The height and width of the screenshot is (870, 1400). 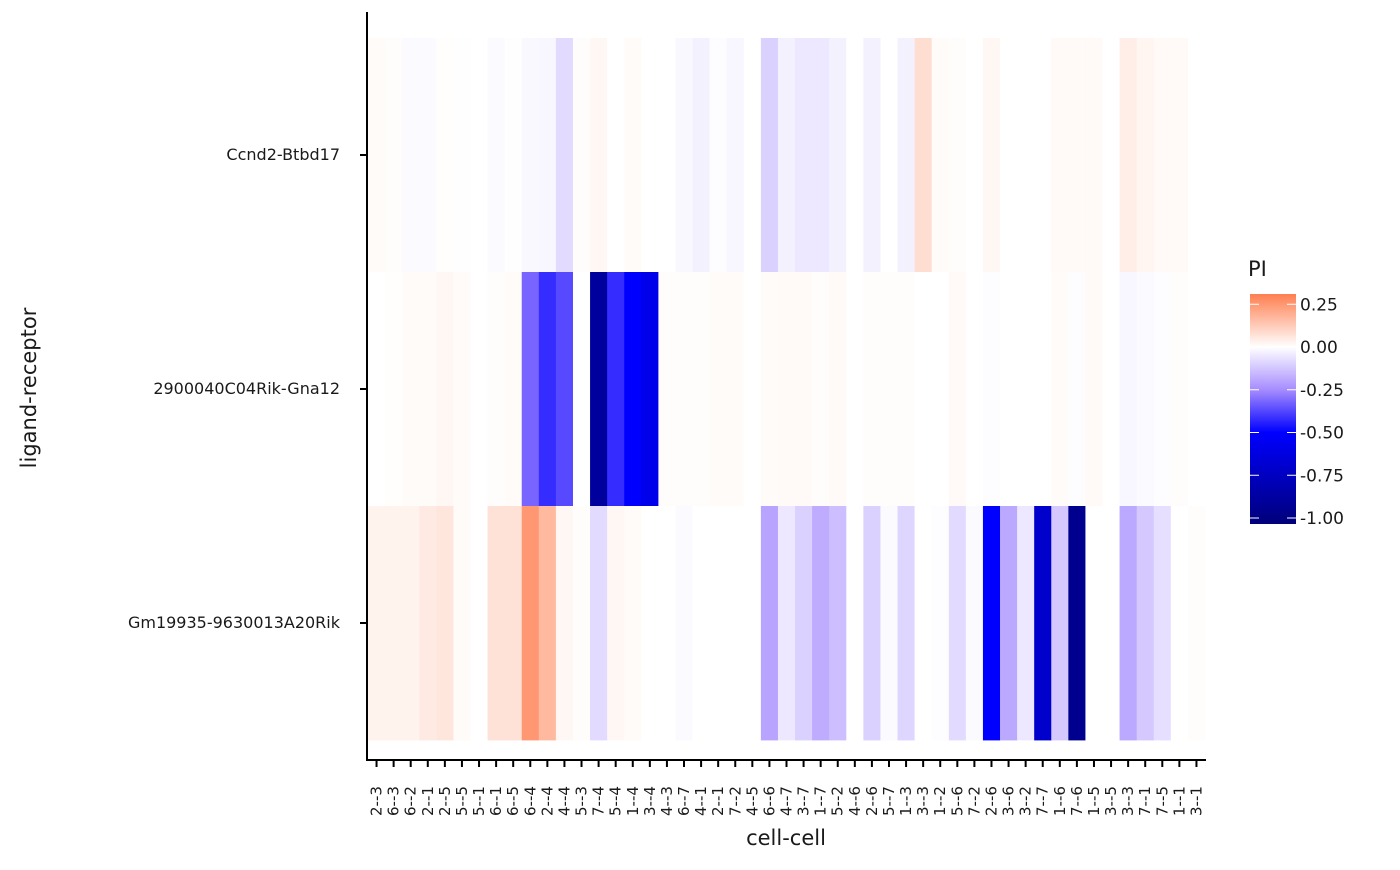 What do you see at coordinates (1162, 801) in the screenshot?
I see `x-tick-label: 7--5` at bounding box center [1162, 801].